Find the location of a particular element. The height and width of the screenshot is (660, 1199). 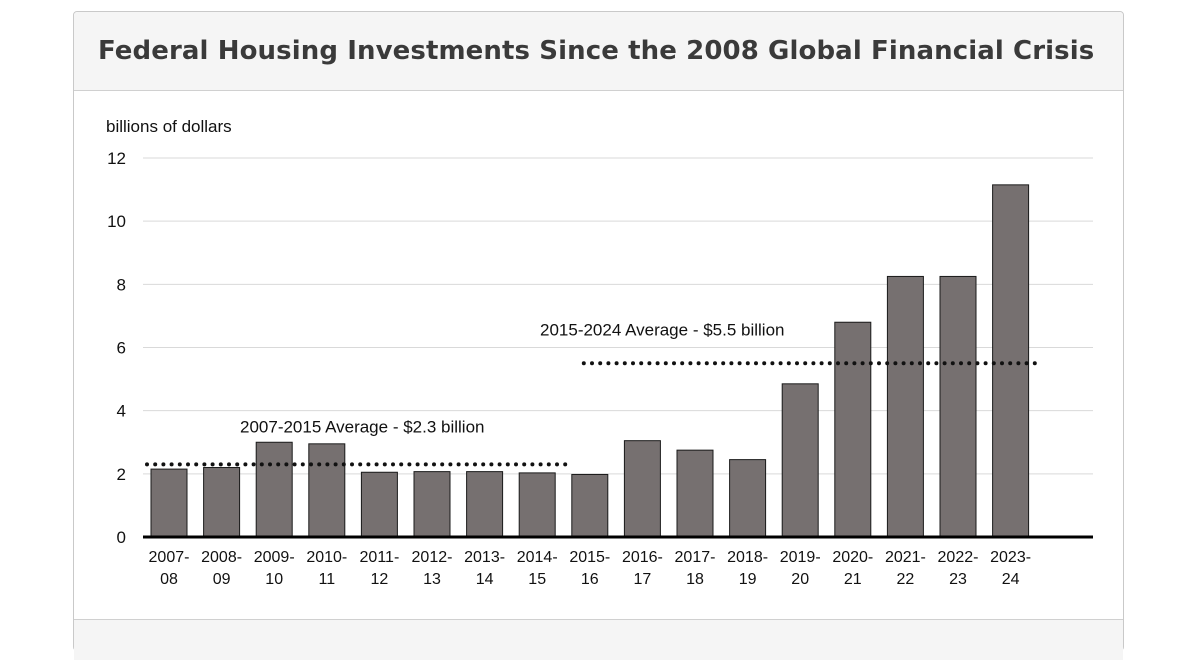

x-tick-label: 17 is located at coordinates (643, 579).